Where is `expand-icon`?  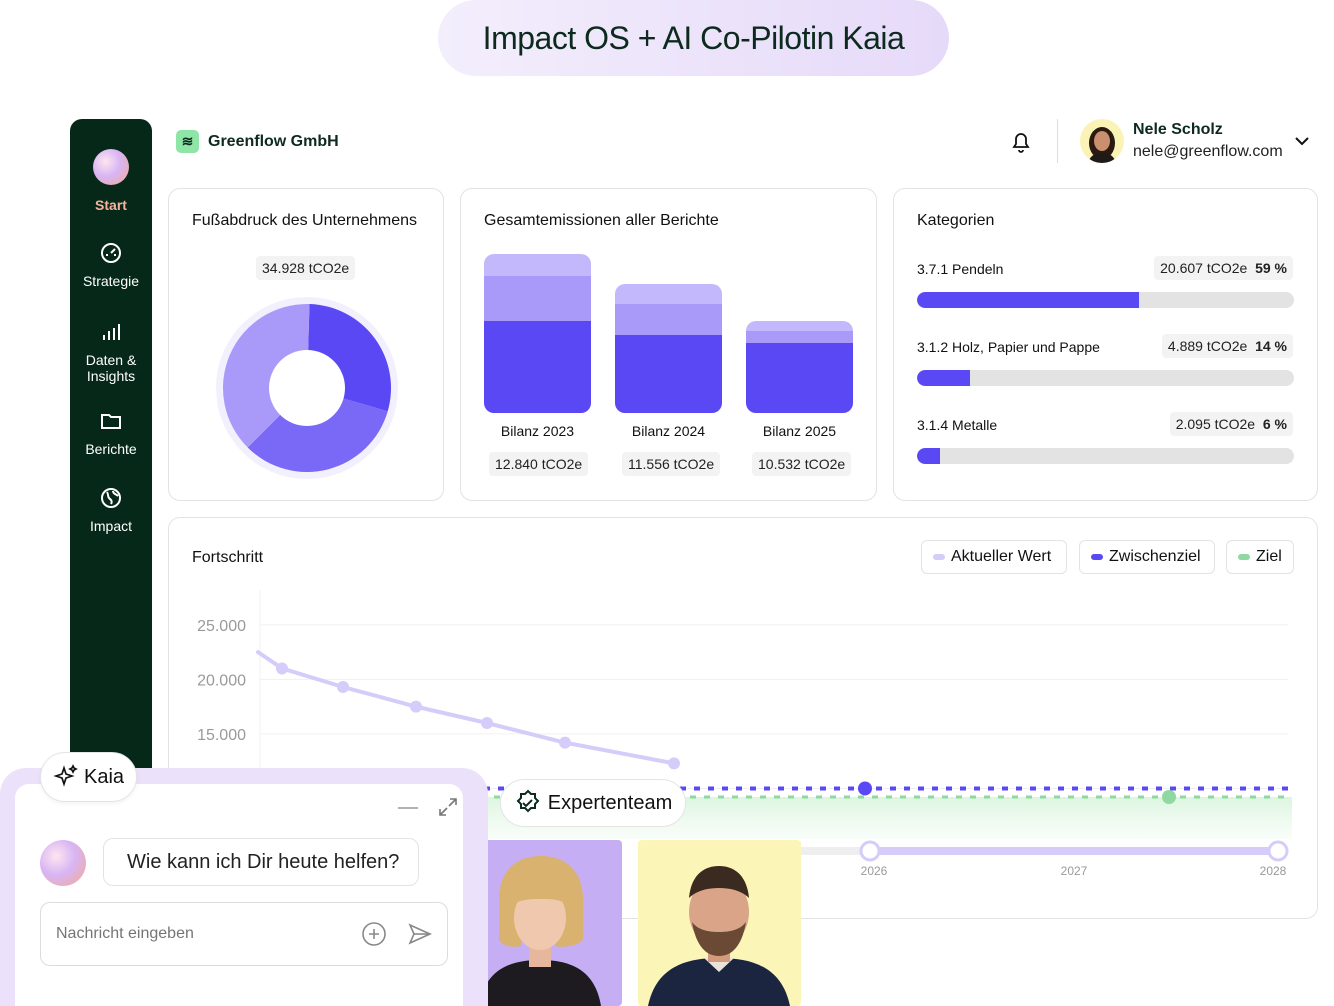
expand-icon is located at coordinates (448, 807).